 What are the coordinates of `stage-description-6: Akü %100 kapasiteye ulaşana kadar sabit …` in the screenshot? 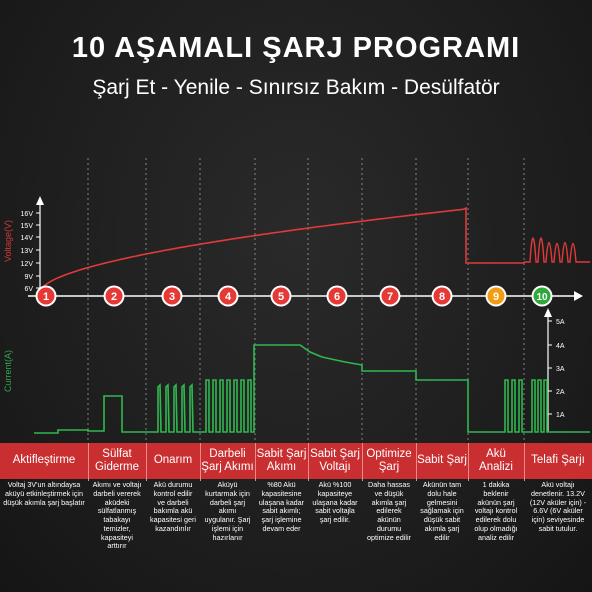 It's located at (335, 502).